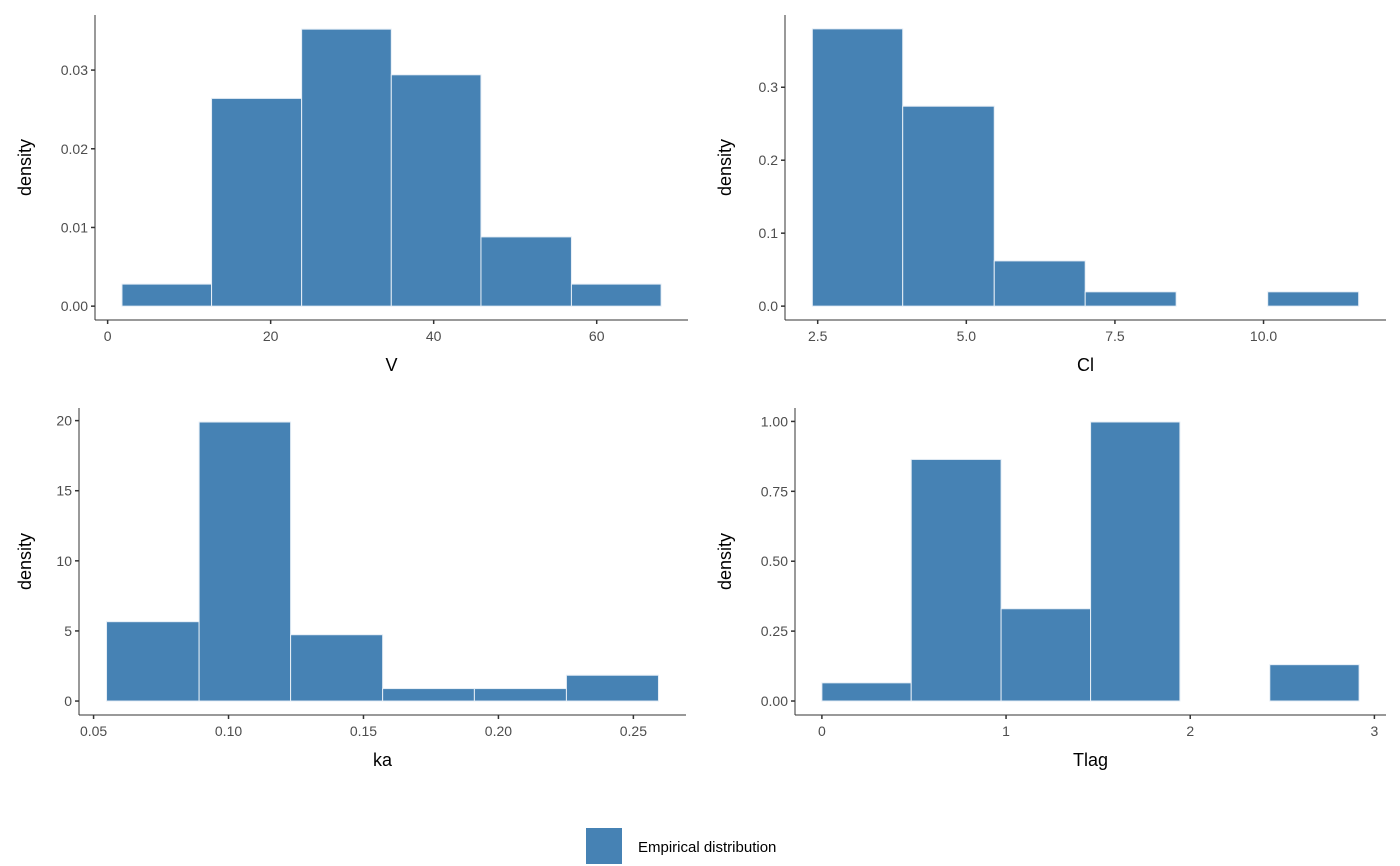  I want to click on y-tick-label: 5, so click(68, 631).